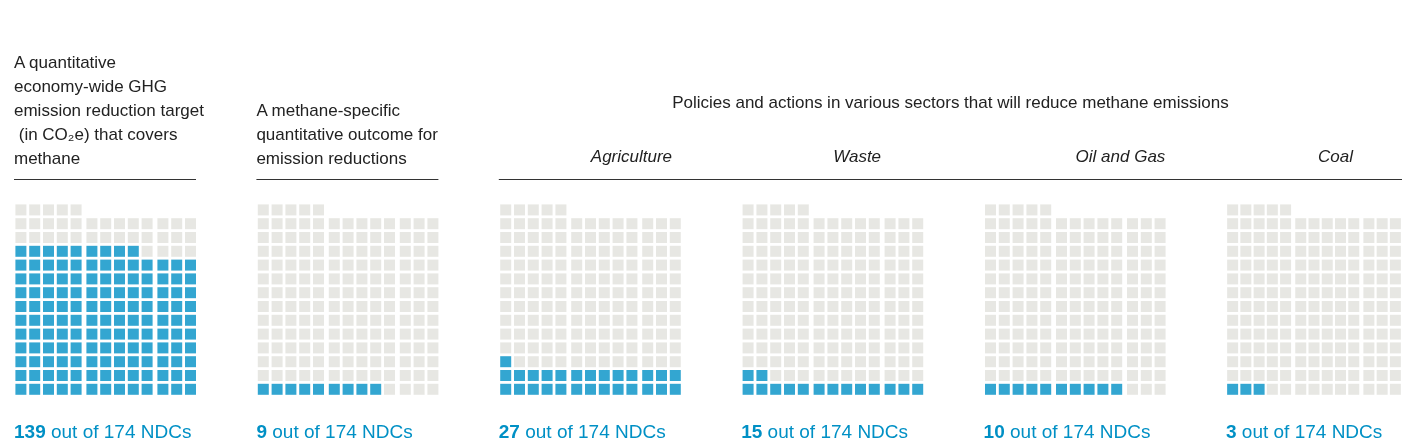 The width and height of the screenshot is (1402, 443). What do you see at coordinates (1231, 431) in the screenshot?
I see `data-label: 3` at bounding box center [1231, 431].